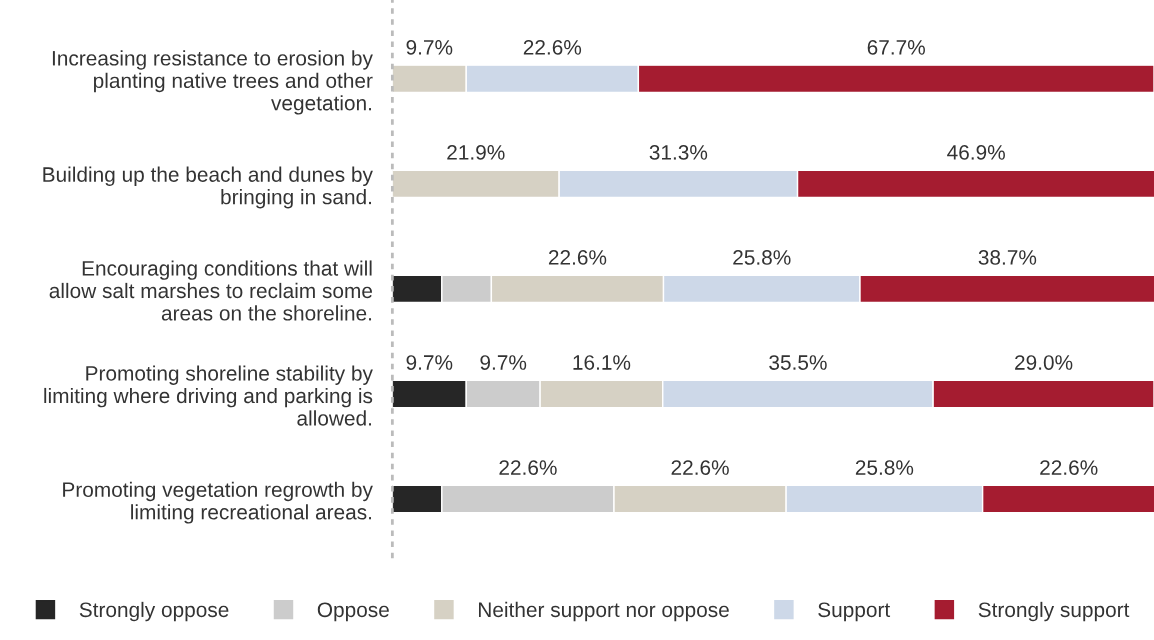 The image size is (1154, 640). Describe the element at coordinates (1054, 611) in the screenshot. I see `legend-label: Strongly support` at that location.